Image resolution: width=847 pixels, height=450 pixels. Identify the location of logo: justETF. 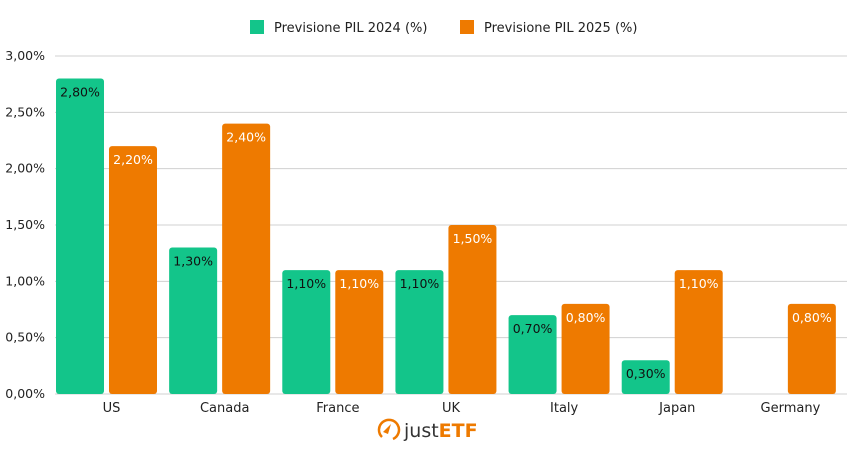
(429, 427).